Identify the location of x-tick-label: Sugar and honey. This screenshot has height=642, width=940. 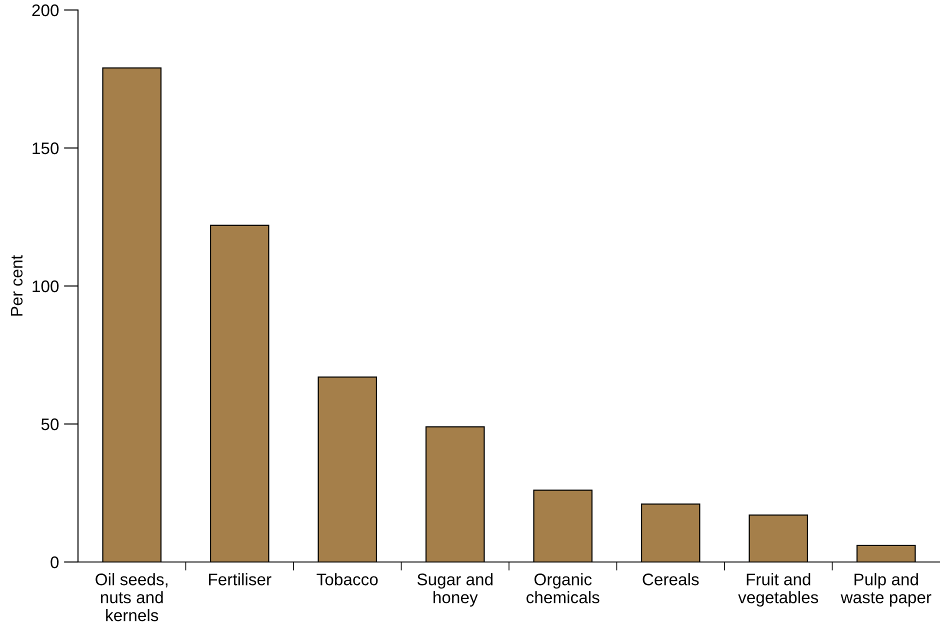
(455, 590).